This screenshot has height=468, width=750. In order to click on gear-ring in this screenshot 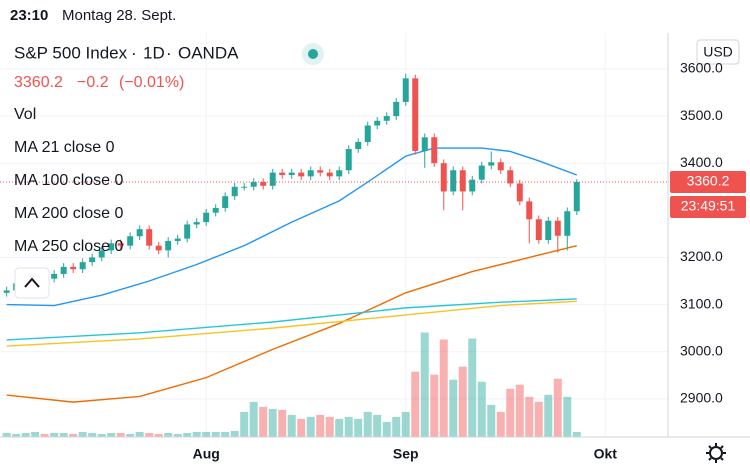, I will do `click(716, 453)`.